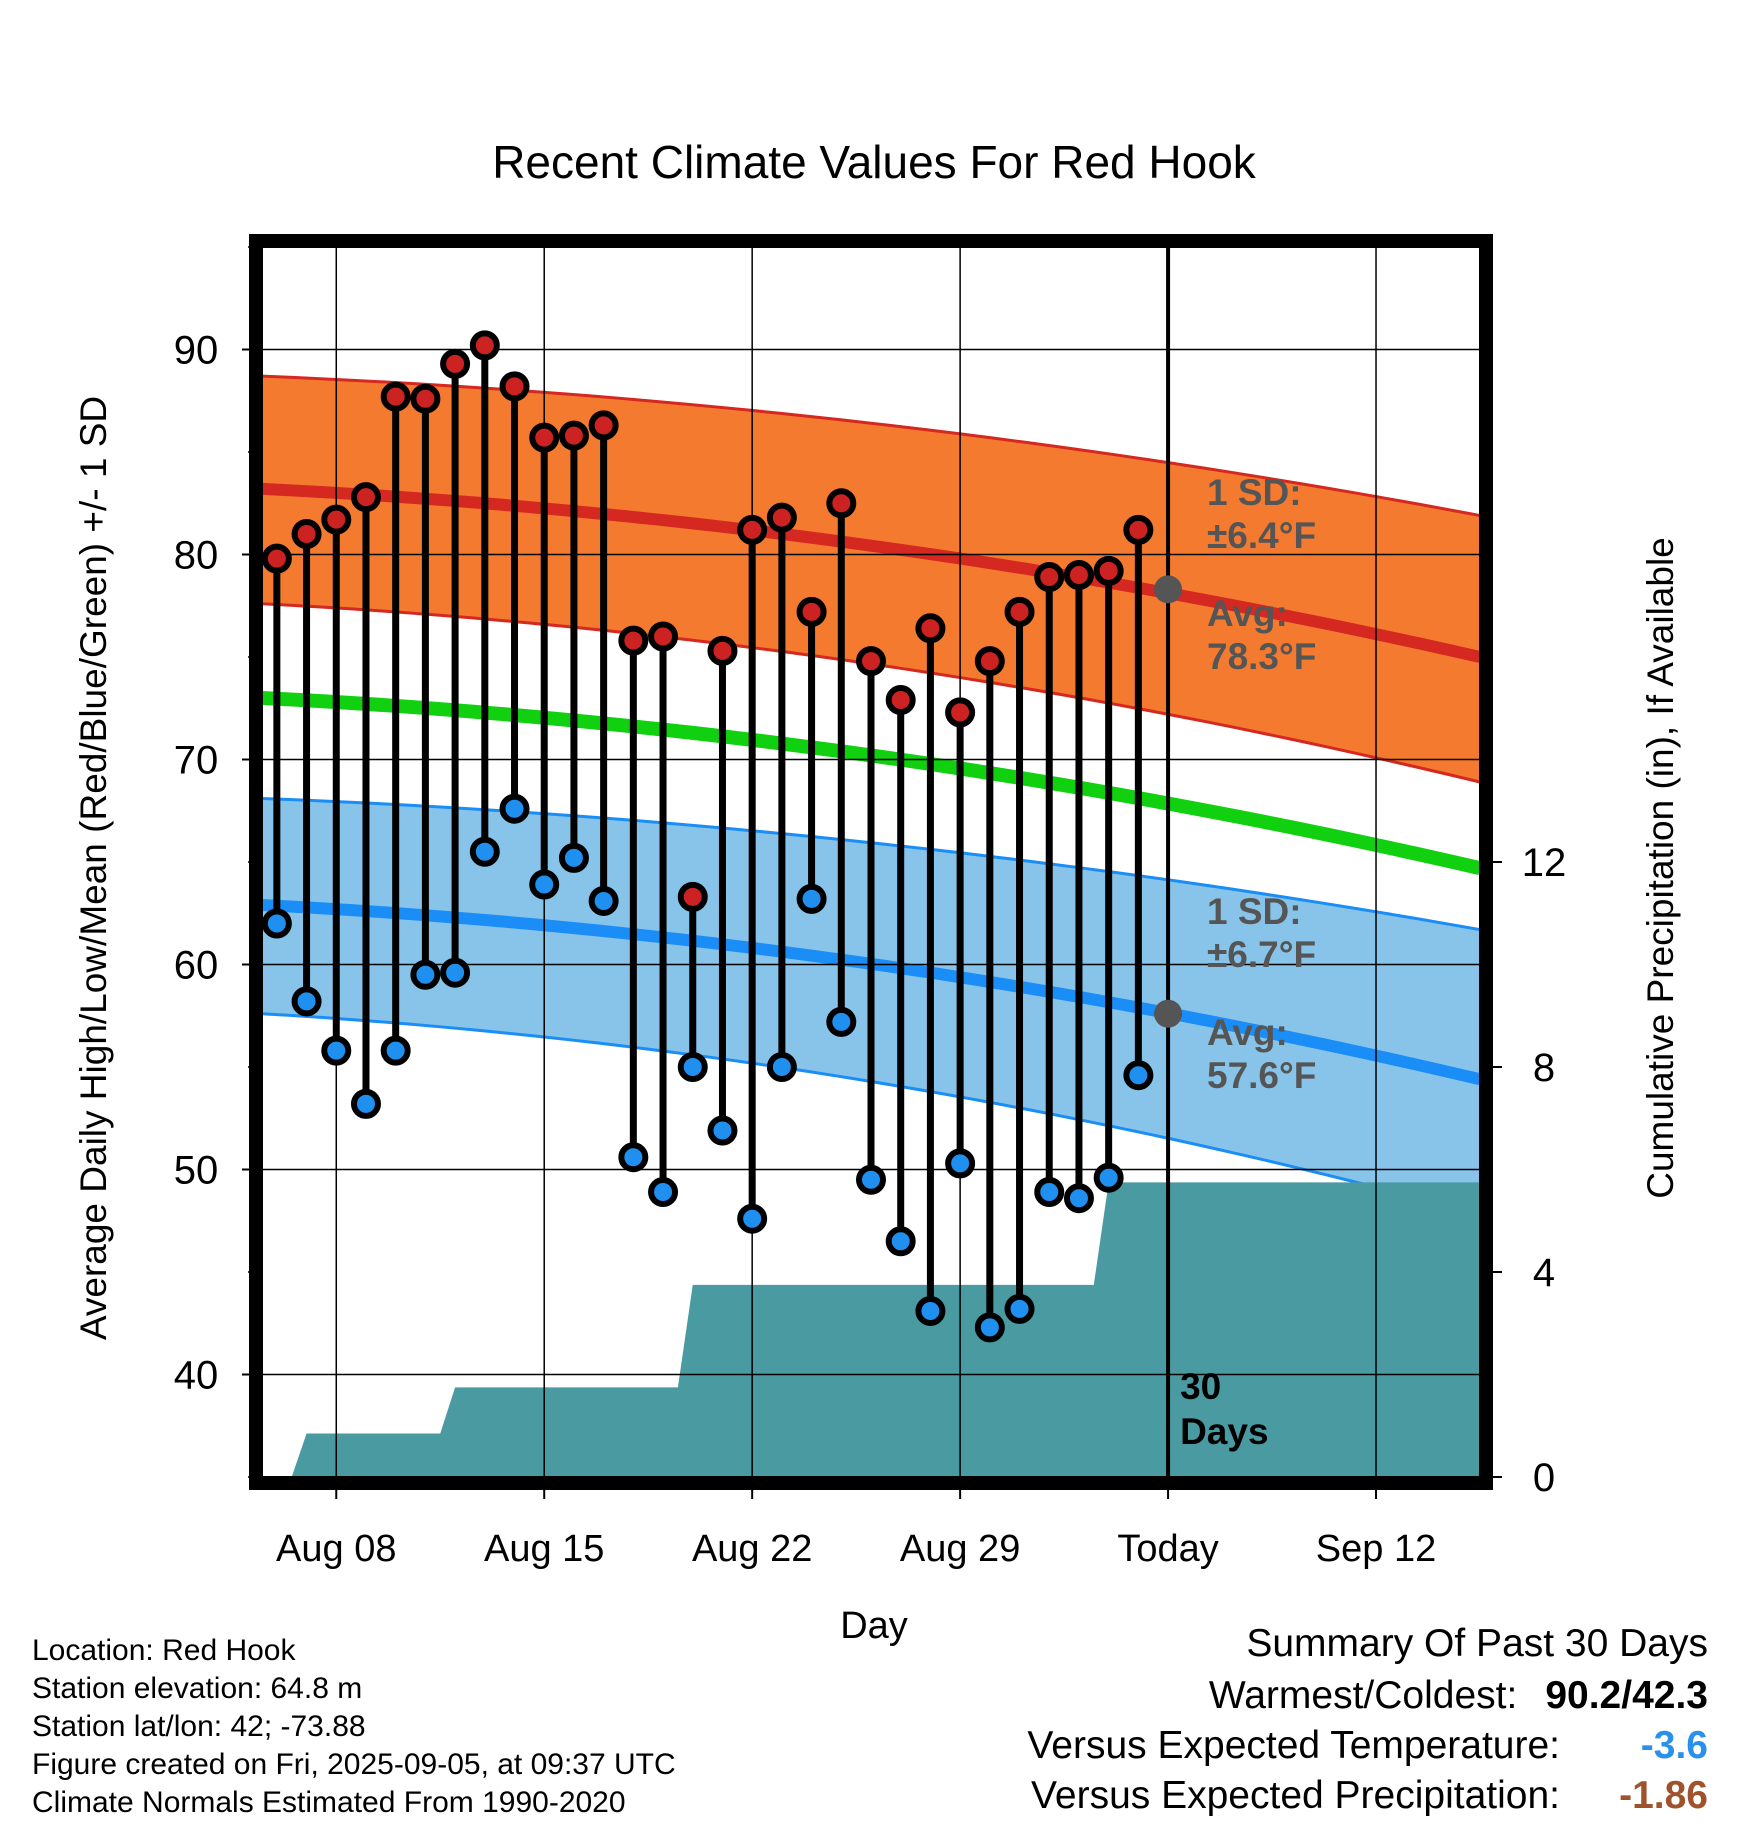 Image resolution: width=1748 pixels, height=1828 pixels. I want to click on y-right-tick-label: 8, so click(1544, 1068).